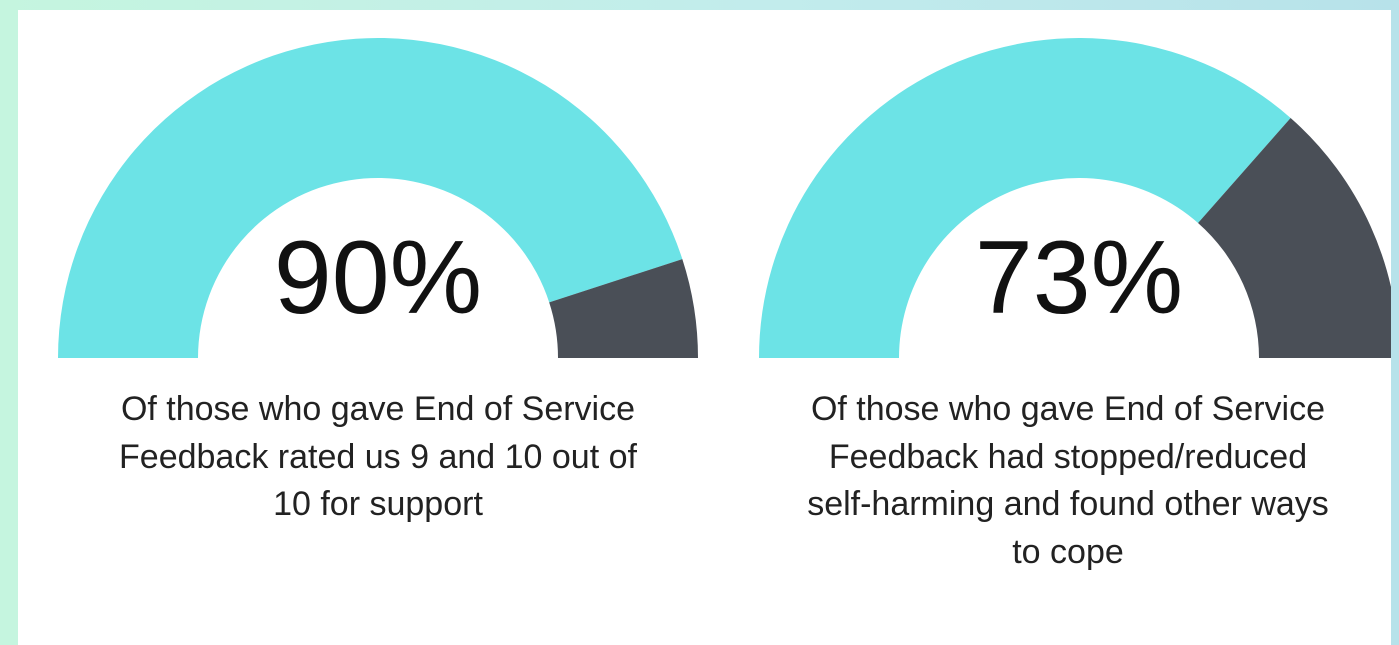  What do you see at coordinates (1068, 409) in the screenshot?
I see `gauge-2-caption-line: Of those who gave End of Service` at bounding box center [1068, 409].